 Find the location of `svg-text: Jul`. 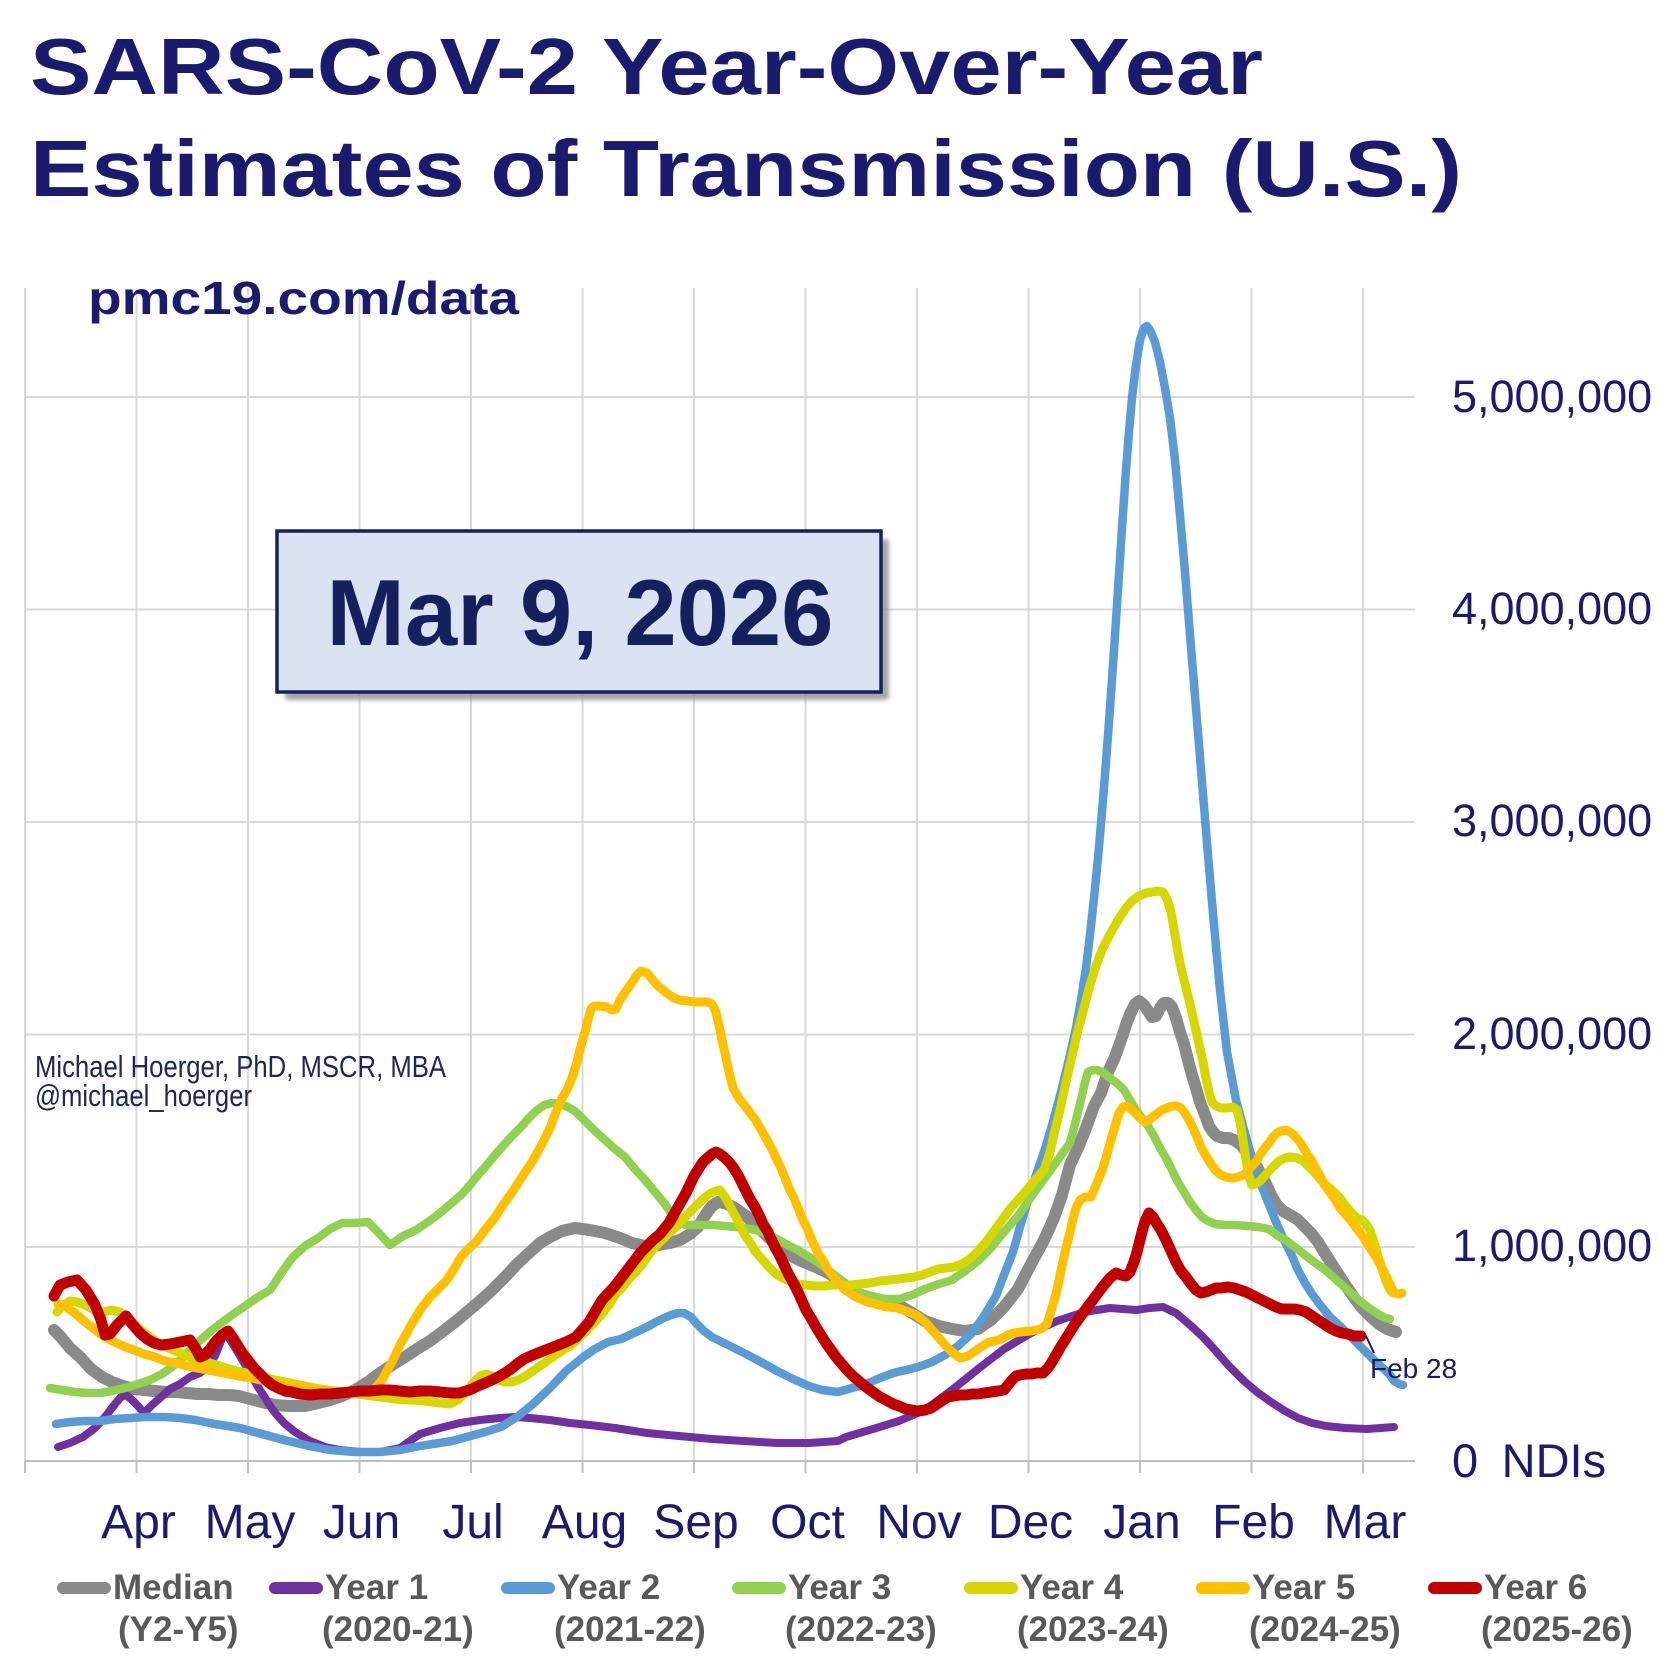

svg-text: Jul is located at coordinates (472, 1522).